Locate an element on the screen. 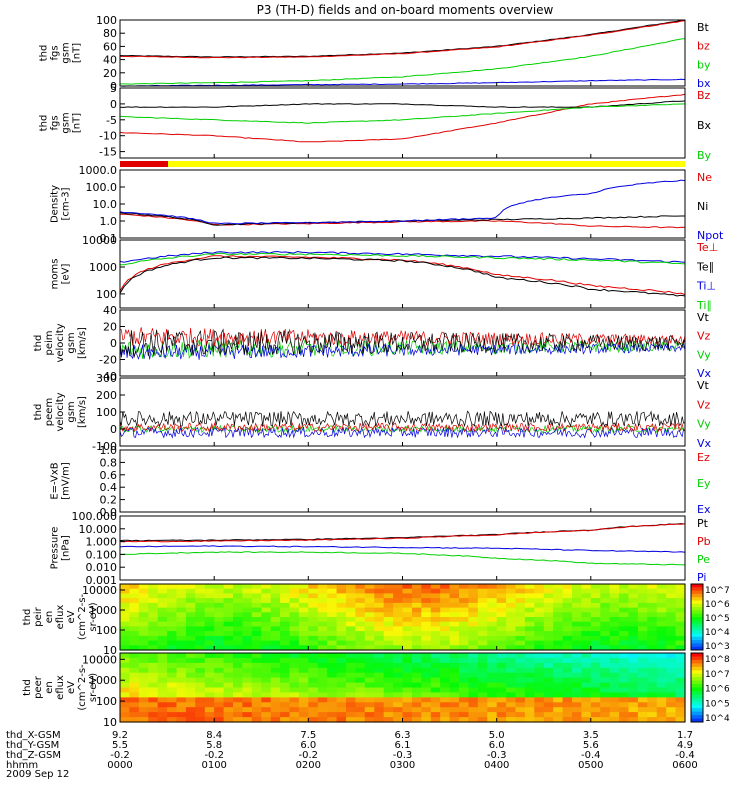 The image size is (750, 800). series-line-Pe is located at coordinates (402, 558).